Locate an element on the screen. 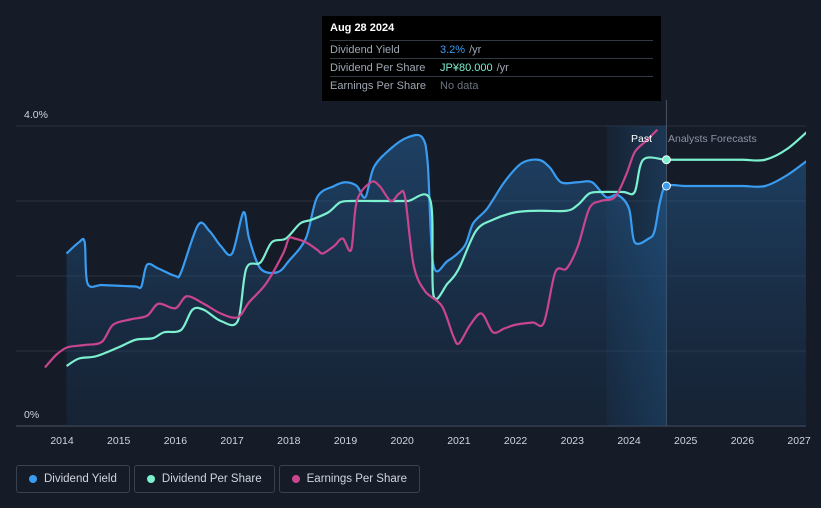  x-tick-label: 2023 is located at coordinates (573, 441).